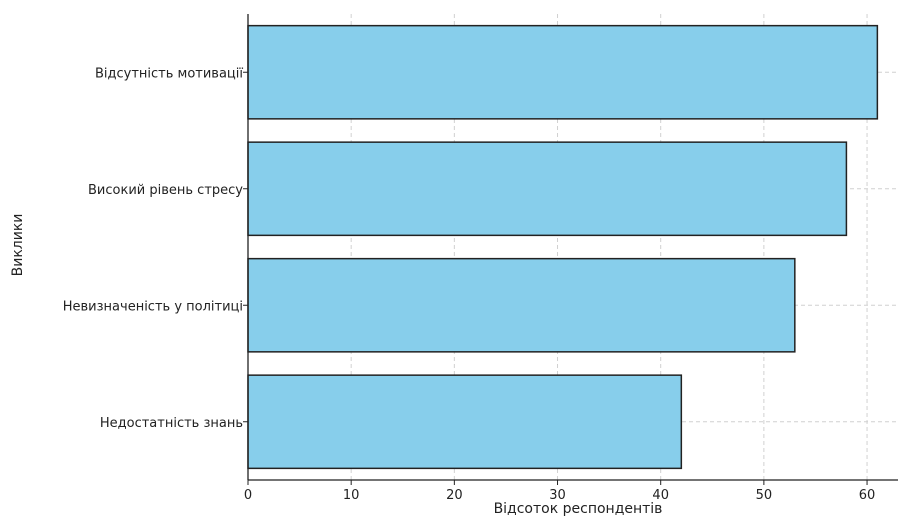 This screenshot has width=898, height=517. I want to click on y-tick-label: Високий рівень стресу, so click(165, 190).